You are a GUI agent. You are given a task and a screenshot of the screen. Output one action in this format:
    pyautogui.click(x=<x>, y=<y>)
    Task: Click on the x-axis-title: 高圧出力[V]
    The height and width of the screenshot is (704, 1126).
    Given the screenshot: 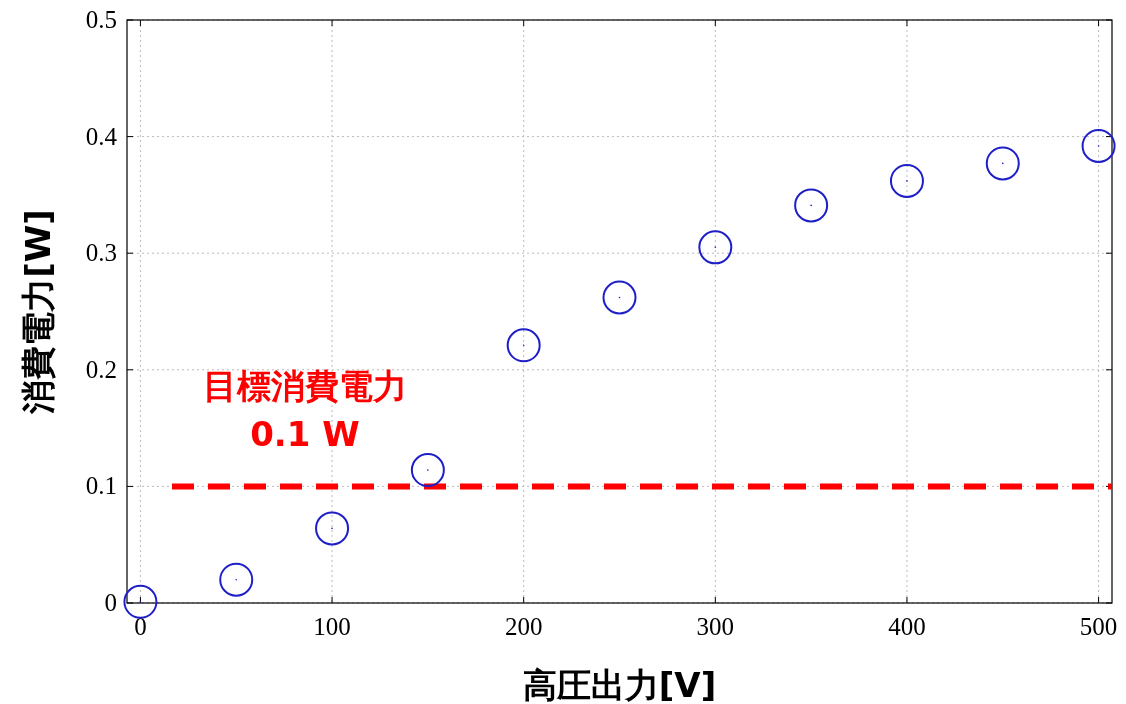 What is the action you would take?
    pyautogui.click(x=619, y=684)
    